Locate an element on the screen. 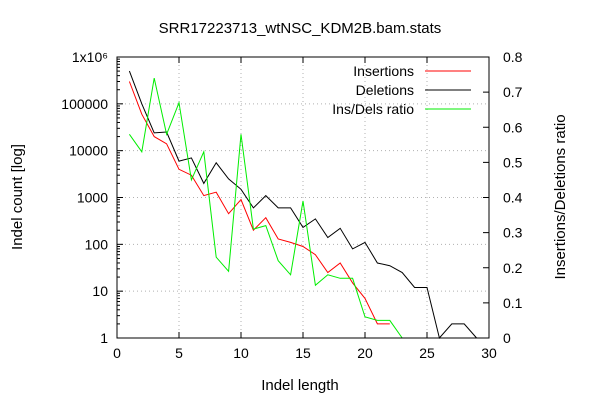  y-tick-label: 10000 is located at coordinates (88, 151).